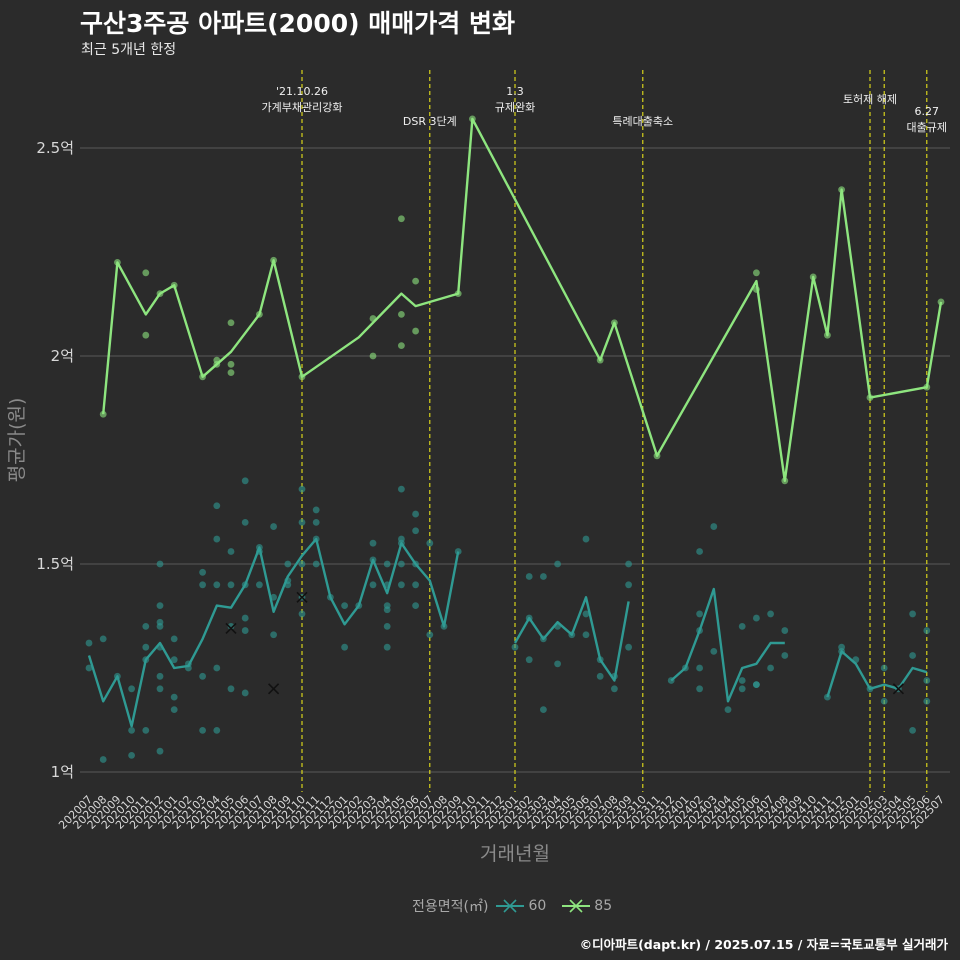 Image resolution: width=960 pixels, height=960 pixels. I want to click on event-label: 대출규제, so click(927, 127).